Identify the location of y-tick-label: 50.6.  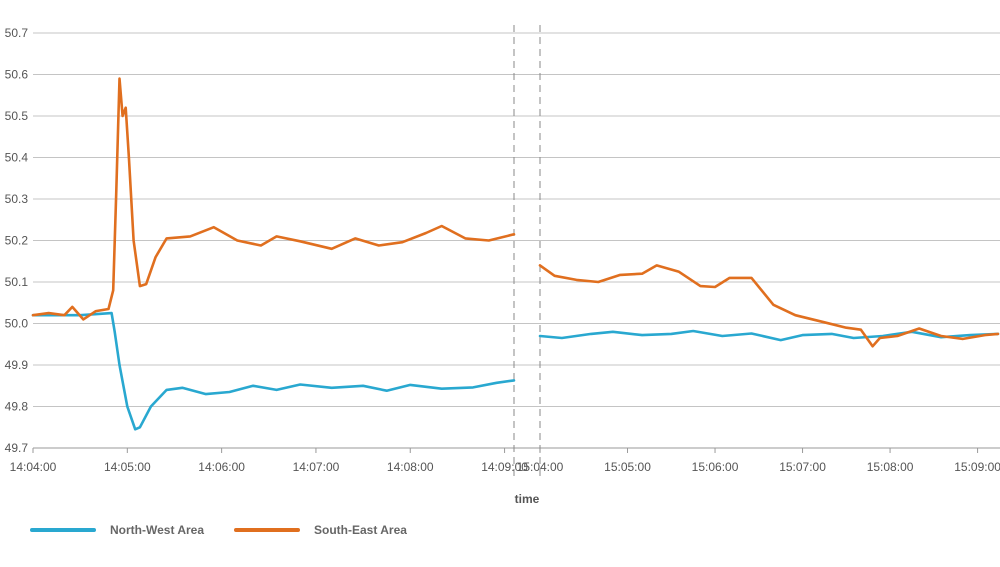
(17, 75).